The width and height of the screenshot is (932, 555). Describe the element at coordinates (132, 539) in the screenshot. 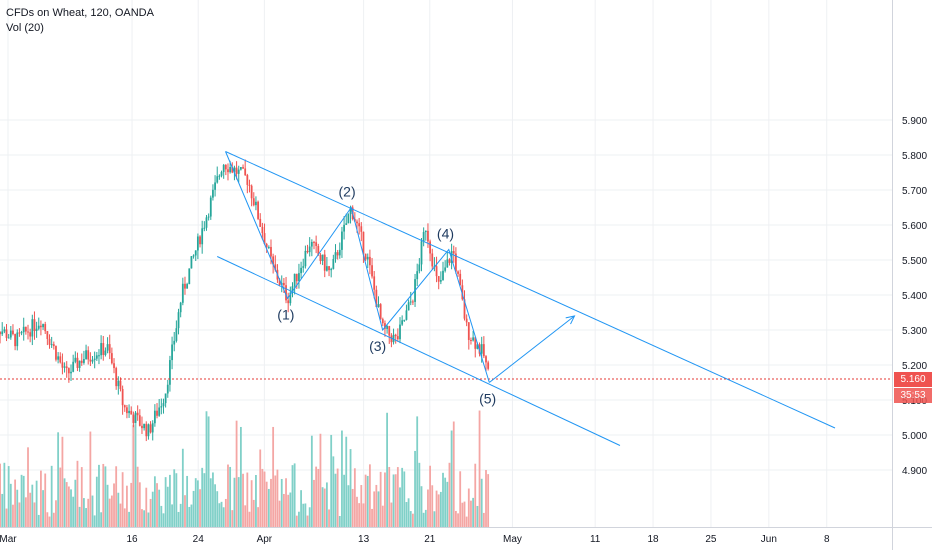

I see `x-tick-label: 16` at that location.